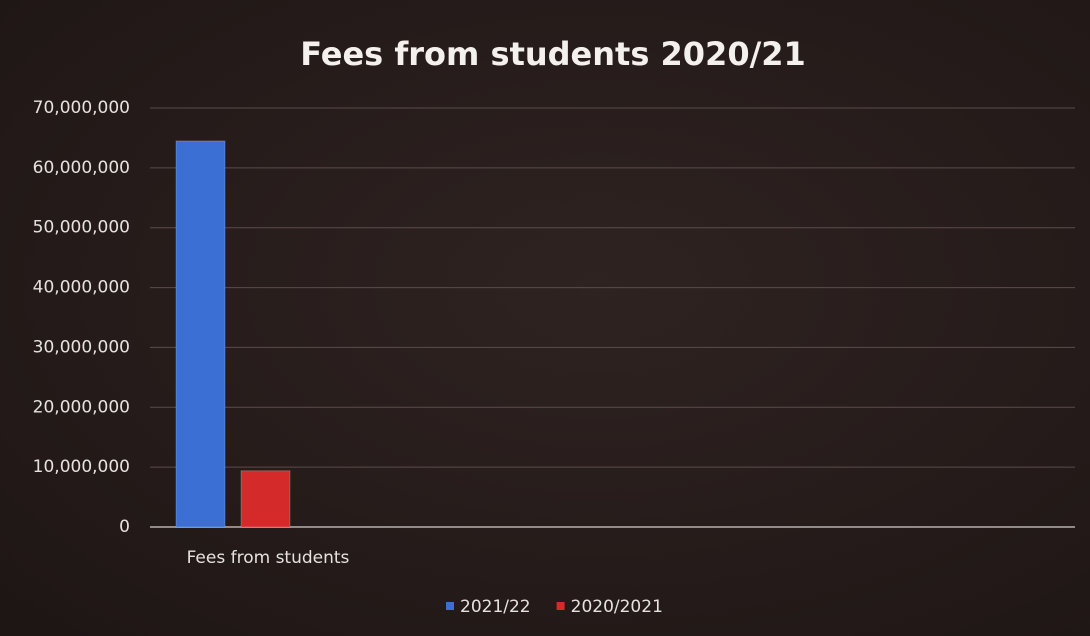 This screenshot has width=1090, height=636. I want to click on x-tick-label: Fees from students, so click(268, 558).